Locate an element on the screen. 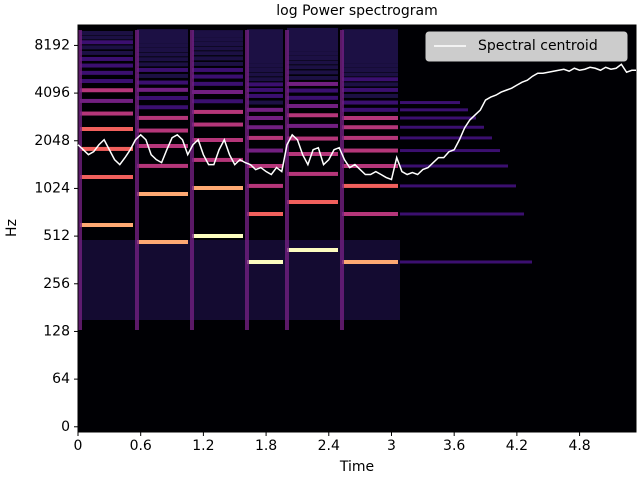 This screenshot has width=640, height=484. x-tick-label: 3.6 is located at coordinates (454, 446).